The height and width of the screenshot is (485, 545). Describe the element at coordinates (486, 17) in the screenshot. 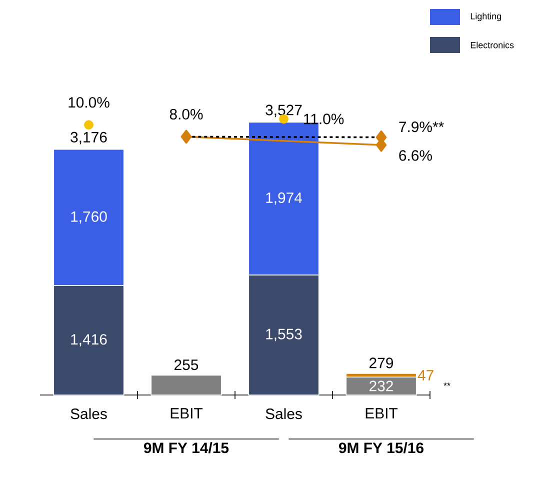

I see `legend-label: Lighting` at that location.